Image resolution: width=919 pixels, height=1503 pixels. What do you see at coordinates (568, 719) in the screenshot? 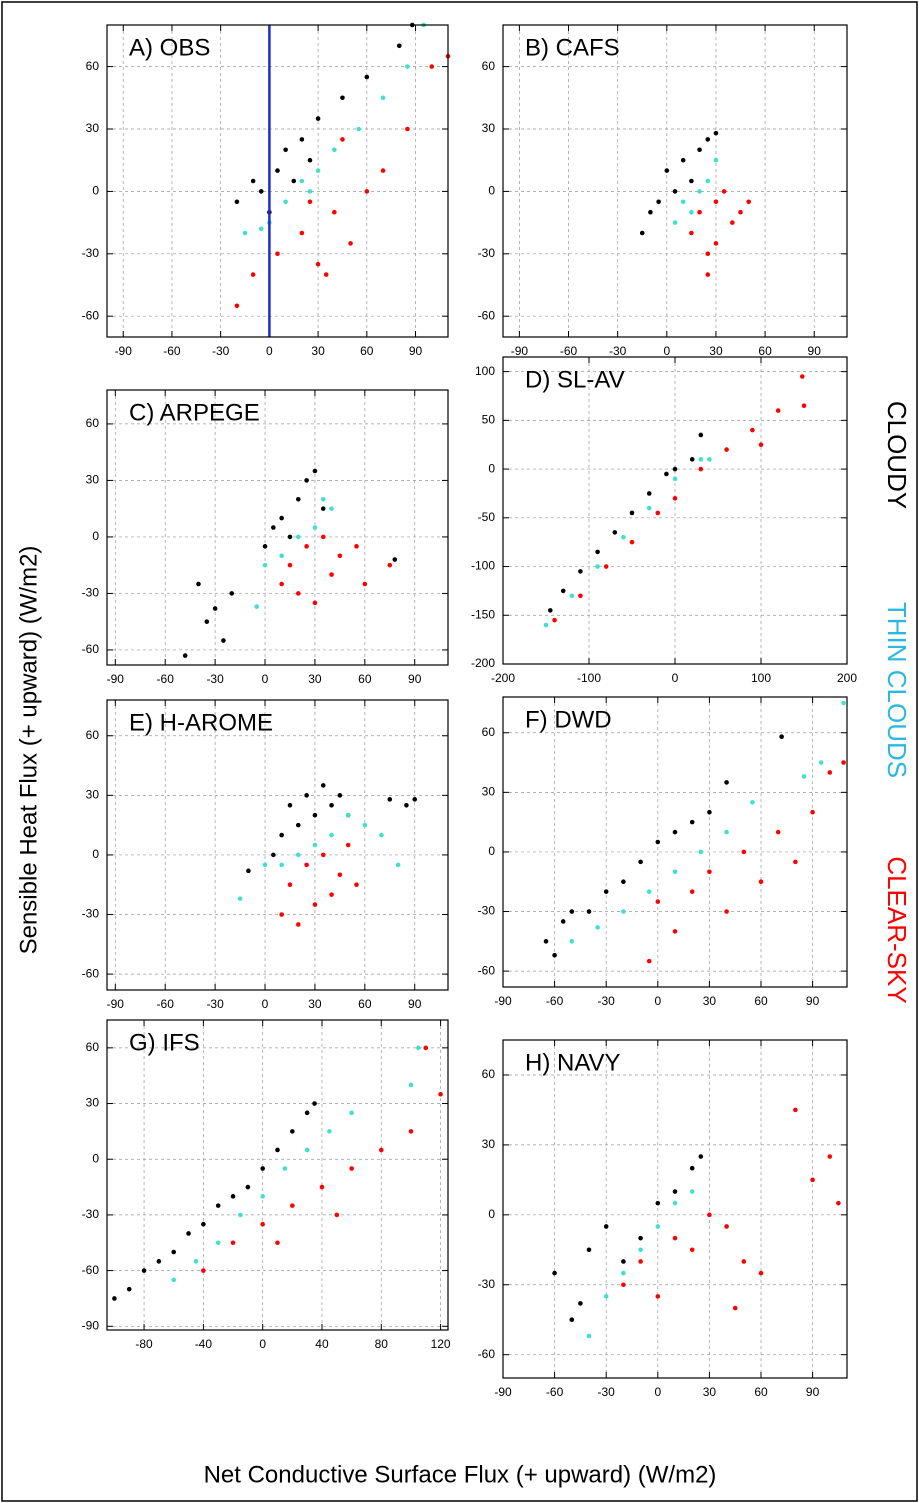
I see `panel-title: F) DWD` at bounding box center [568, 719].